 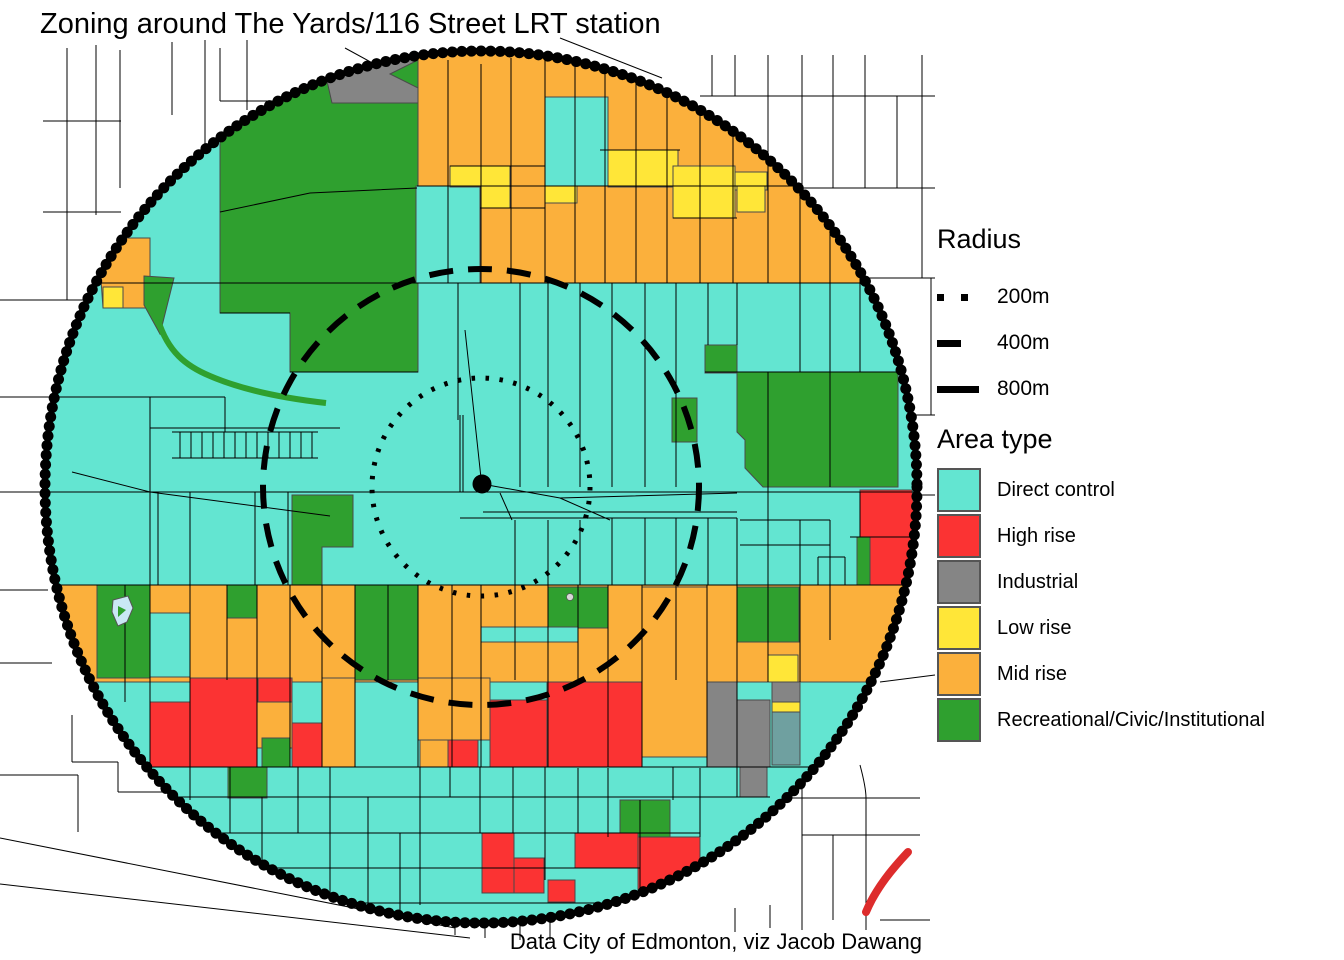 I want to click on zone-ravine-head, so click(x=159, y=305).